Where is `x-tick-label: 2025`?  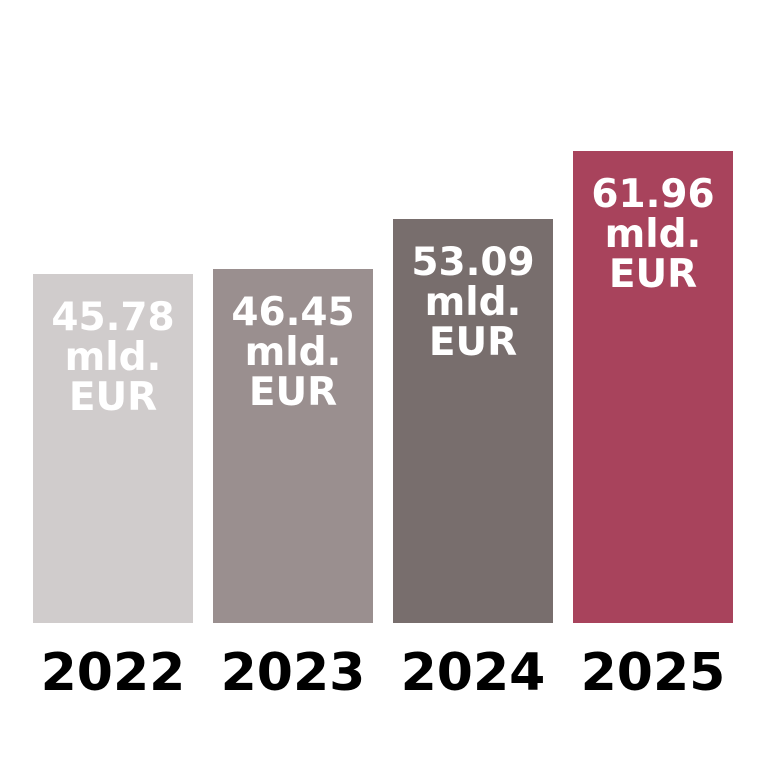
x-tick-label: 2025 is located at coordinates (653, 673).